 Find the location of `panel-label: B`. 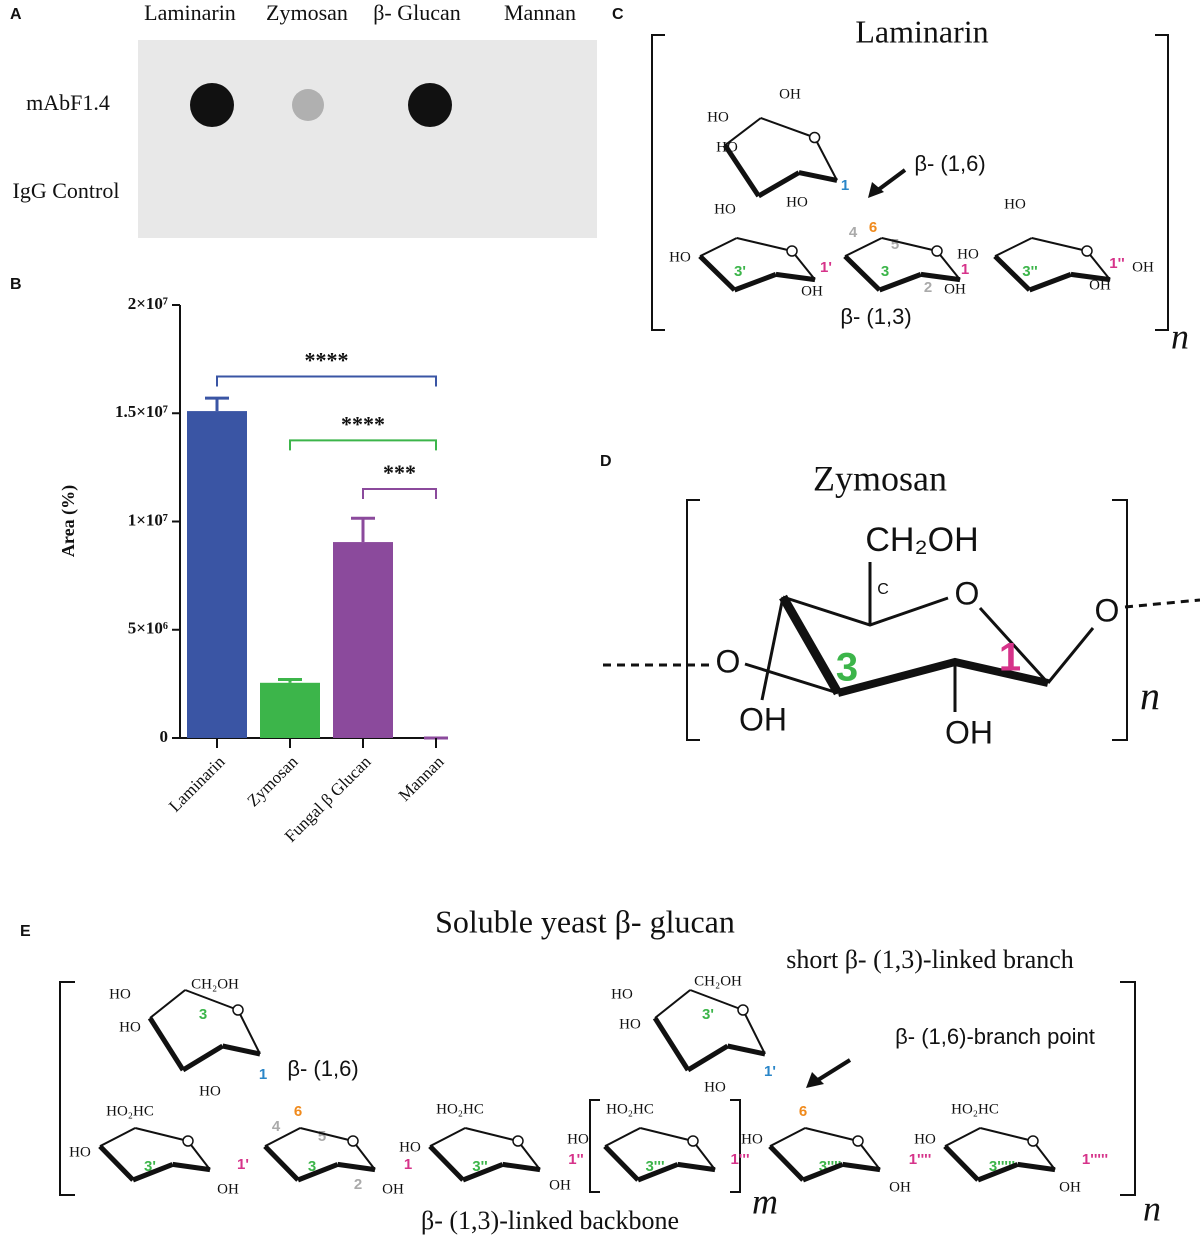

panel-label: B is located at coordinates (16, 284).